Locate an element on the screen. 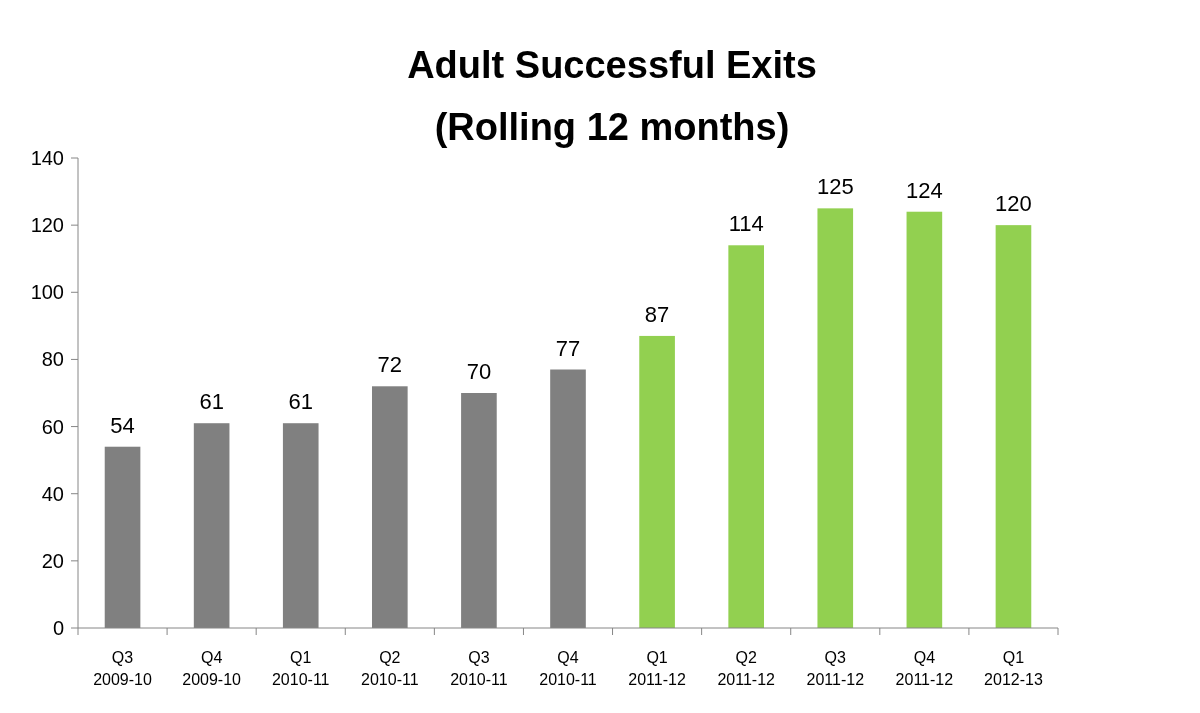 The width and height of the screenshot is (1200, 713). data-label: 114 is located at coordinates (746, 224).